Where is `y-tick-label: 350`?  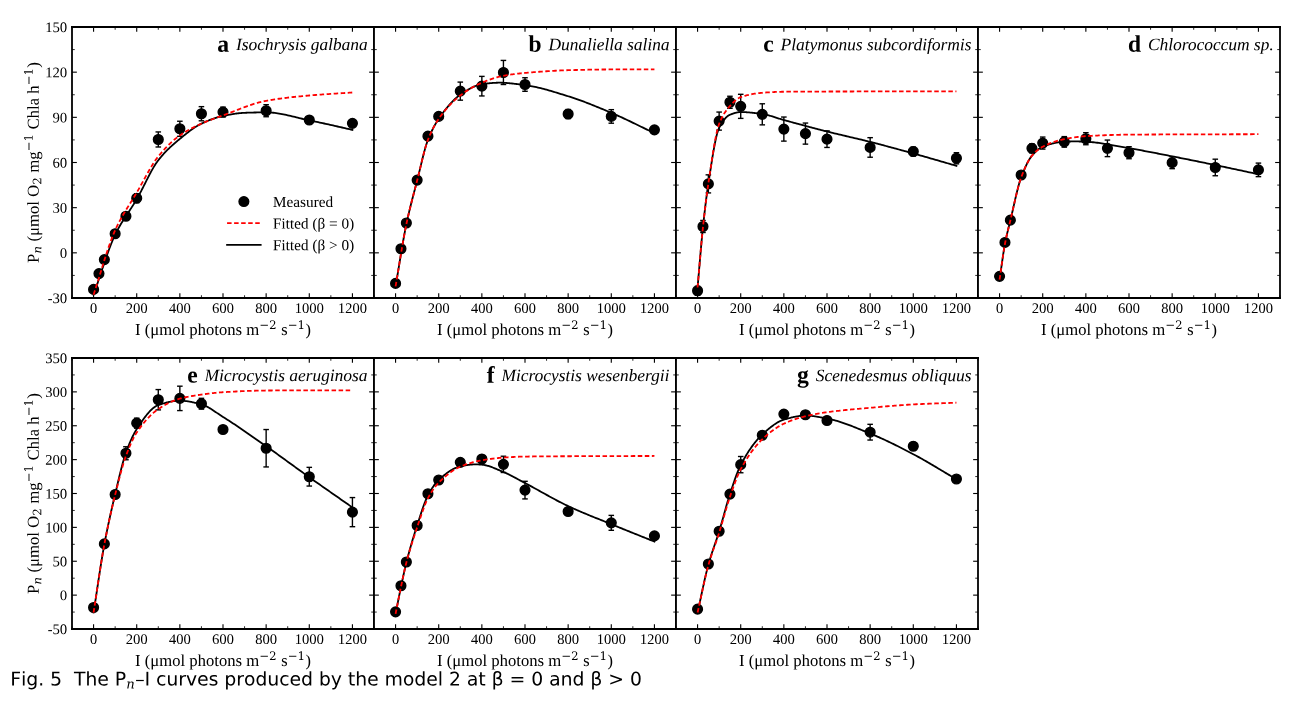
y-tick-label: 350 is located at coordinates (56, 358).